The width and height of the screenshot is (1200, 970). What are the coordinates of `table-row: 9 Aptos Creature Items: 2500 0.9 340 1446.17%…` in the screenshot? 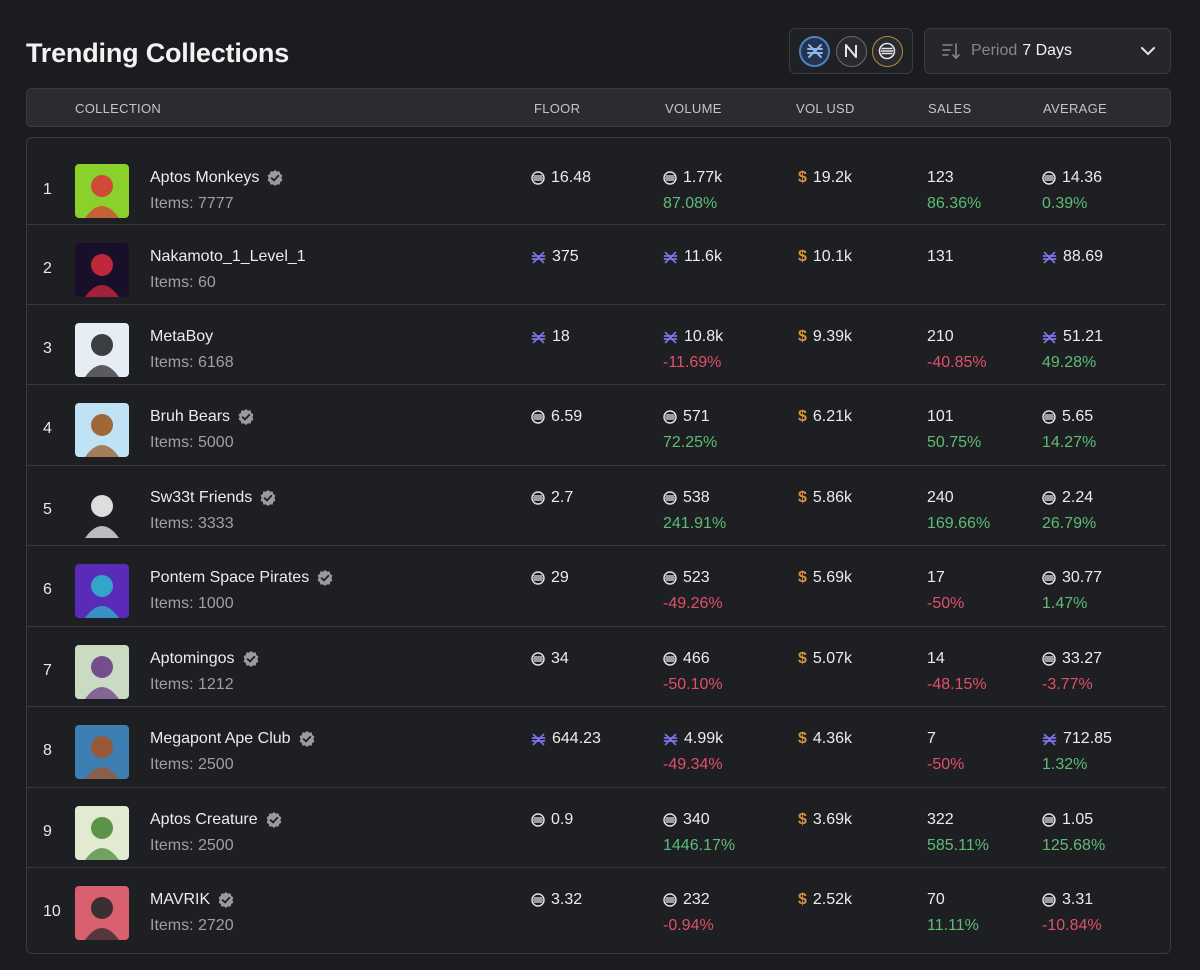 It's located at (596, 828).